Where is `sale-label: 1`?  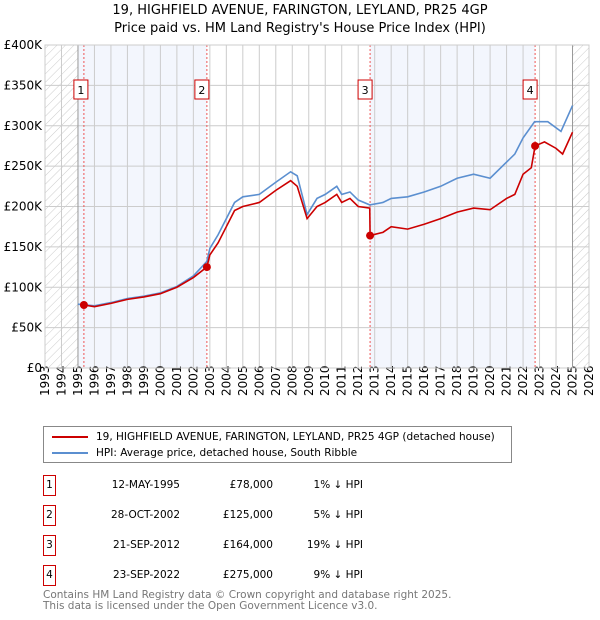 sale-label: 1 is located at coordinates (80, 90).